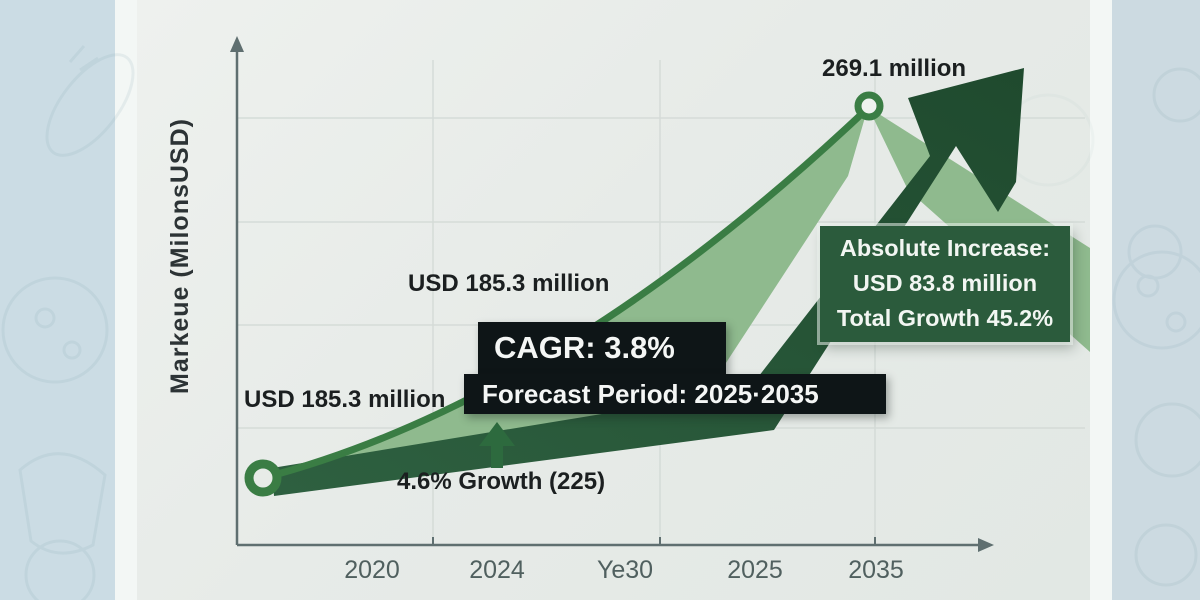 The height and width of the screenshot is (600, 1200). I want to click on peak-value-label: 269.1 million, so click(894, 68).